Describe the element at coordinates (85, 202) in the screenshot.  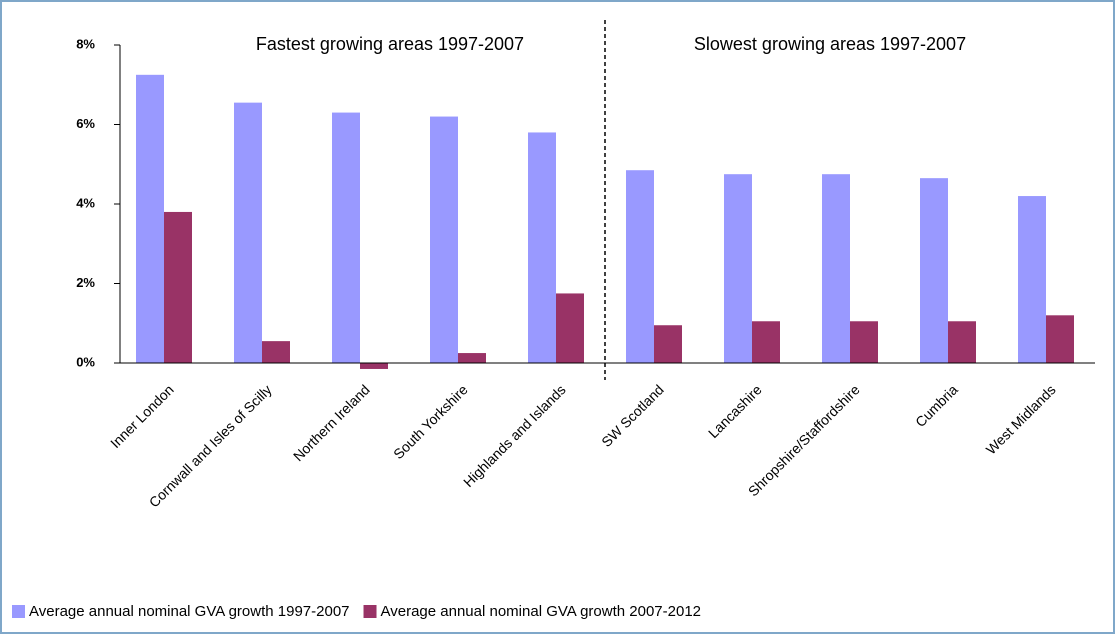
I see `y-tick-label: 4%` at that location.